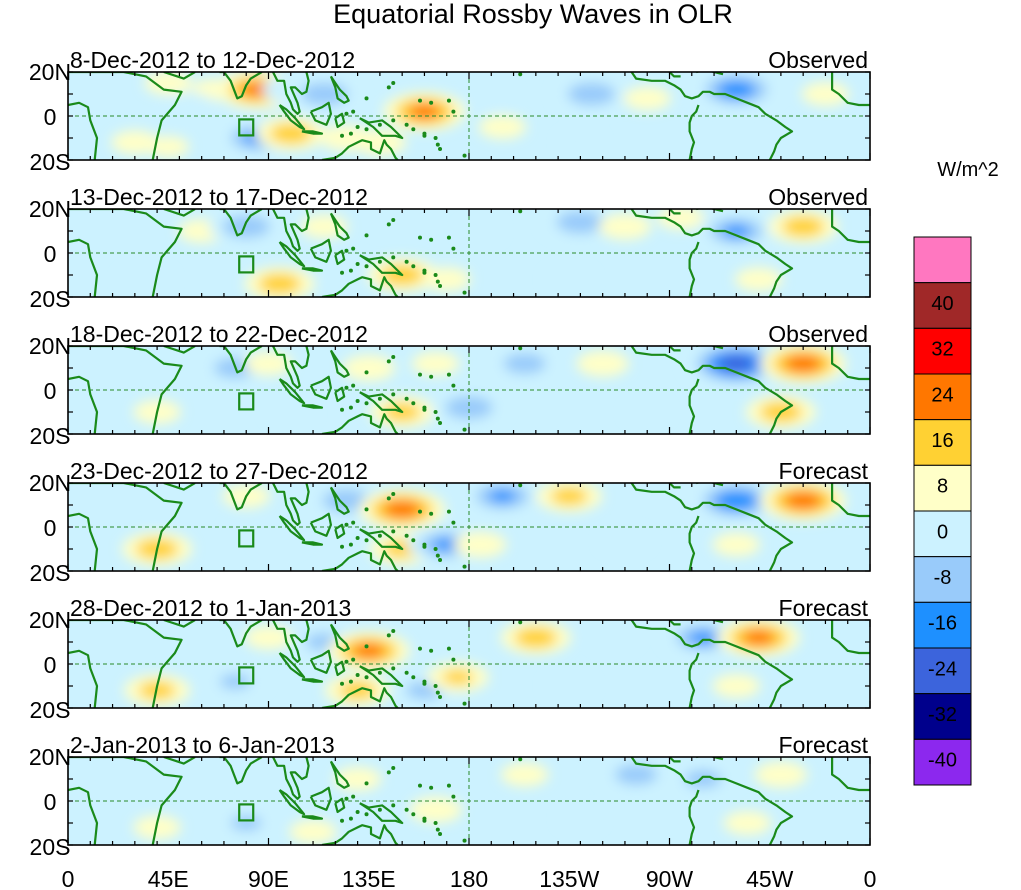 This screenshot has width=1021, height=890. I want to click on lon-label: 135E, so click(369, 878).